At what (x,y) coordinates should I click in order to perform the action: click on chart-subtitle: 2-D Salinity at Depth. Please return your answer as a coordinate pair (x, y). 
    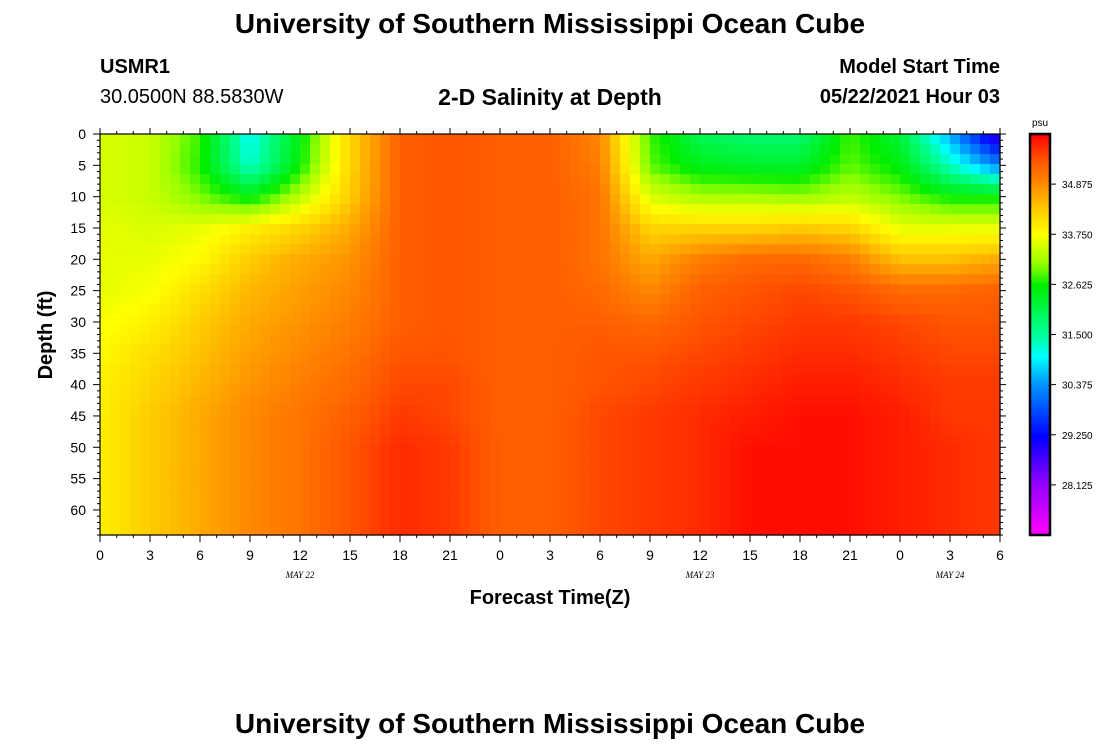
    Looking at the image, I should click on (550, 97).